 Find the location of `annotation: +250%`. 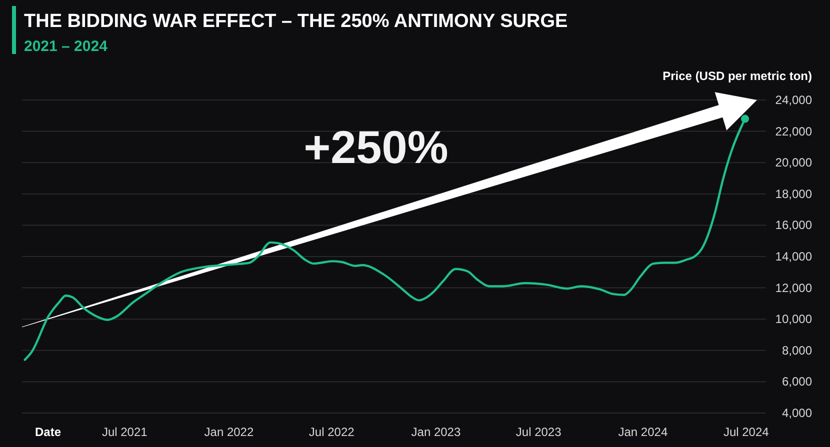

annotation: +250% is located at coordinates (376, 147).